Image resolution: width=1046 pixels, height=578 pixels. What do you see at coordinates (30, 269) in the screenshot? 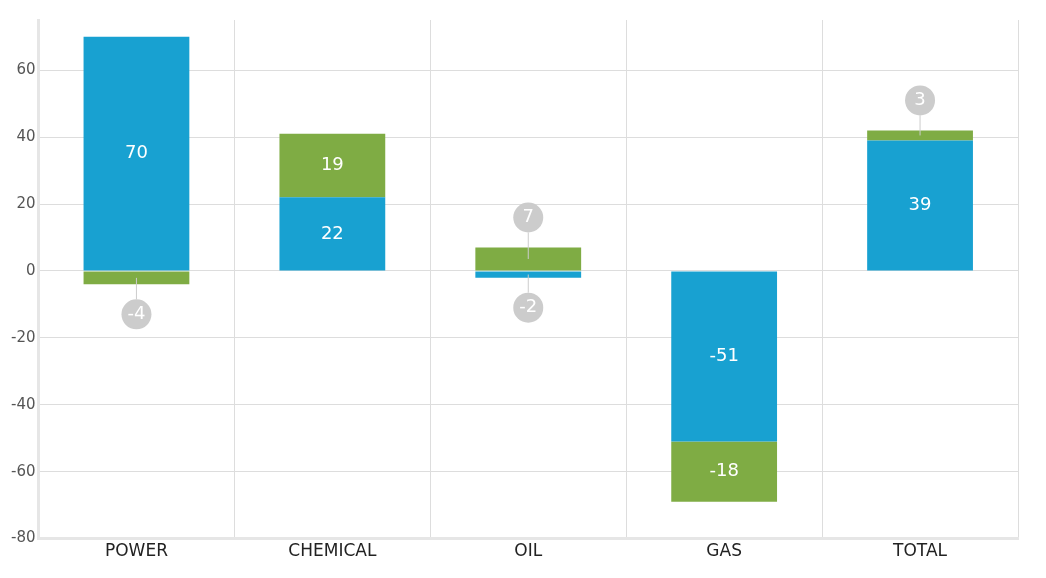
I see `y-tick-label: 0` at bounding box center [30, 269].